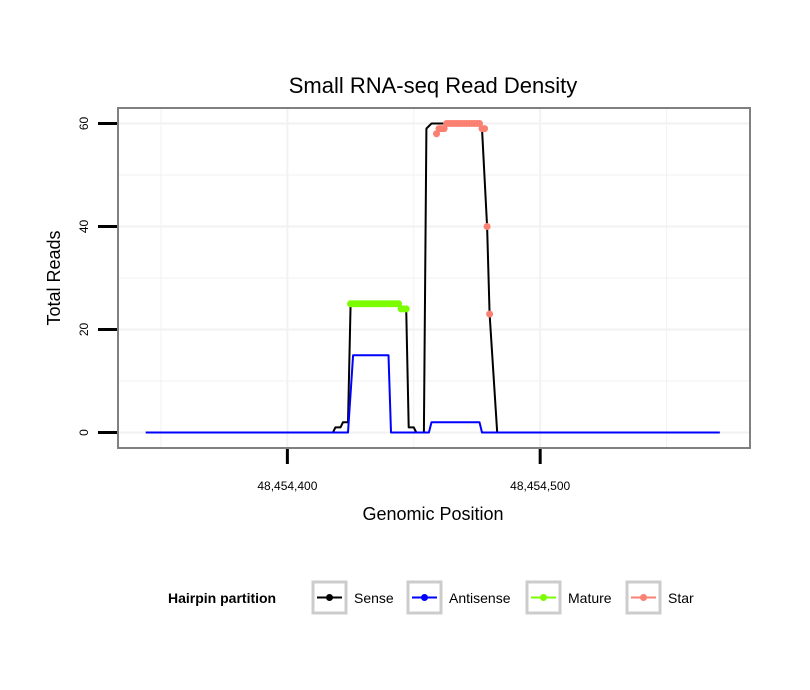 The image size is (810, 690). I want to click on legend-item-sense: Sense, so click(352, 597).